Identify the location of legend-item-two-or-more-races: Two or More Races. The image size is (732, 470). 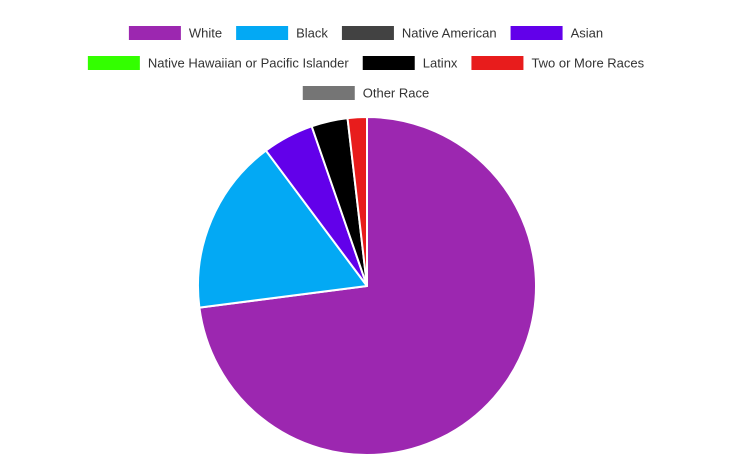
(558, 63).